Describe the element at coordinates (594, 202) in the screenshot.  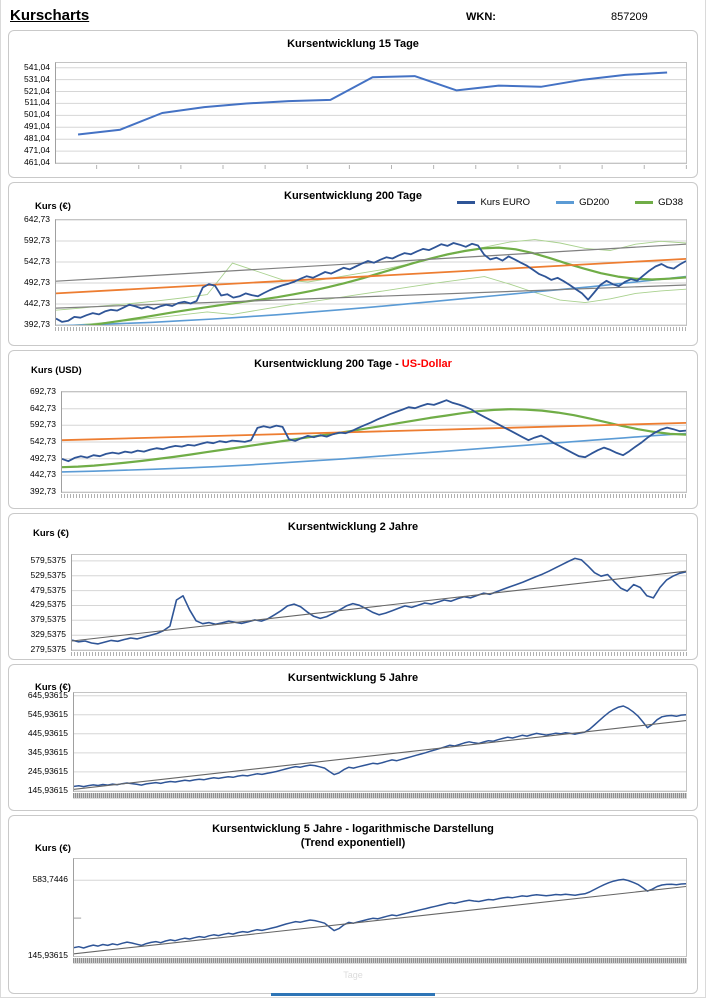
I see `legend-label: GD200` at that location.